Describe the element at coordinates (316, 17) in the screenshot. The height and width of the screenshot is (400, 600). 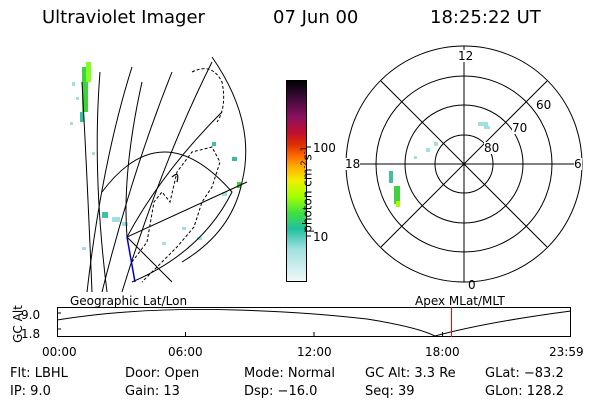
I see `observation-date: 07 Jun 00` at that location.